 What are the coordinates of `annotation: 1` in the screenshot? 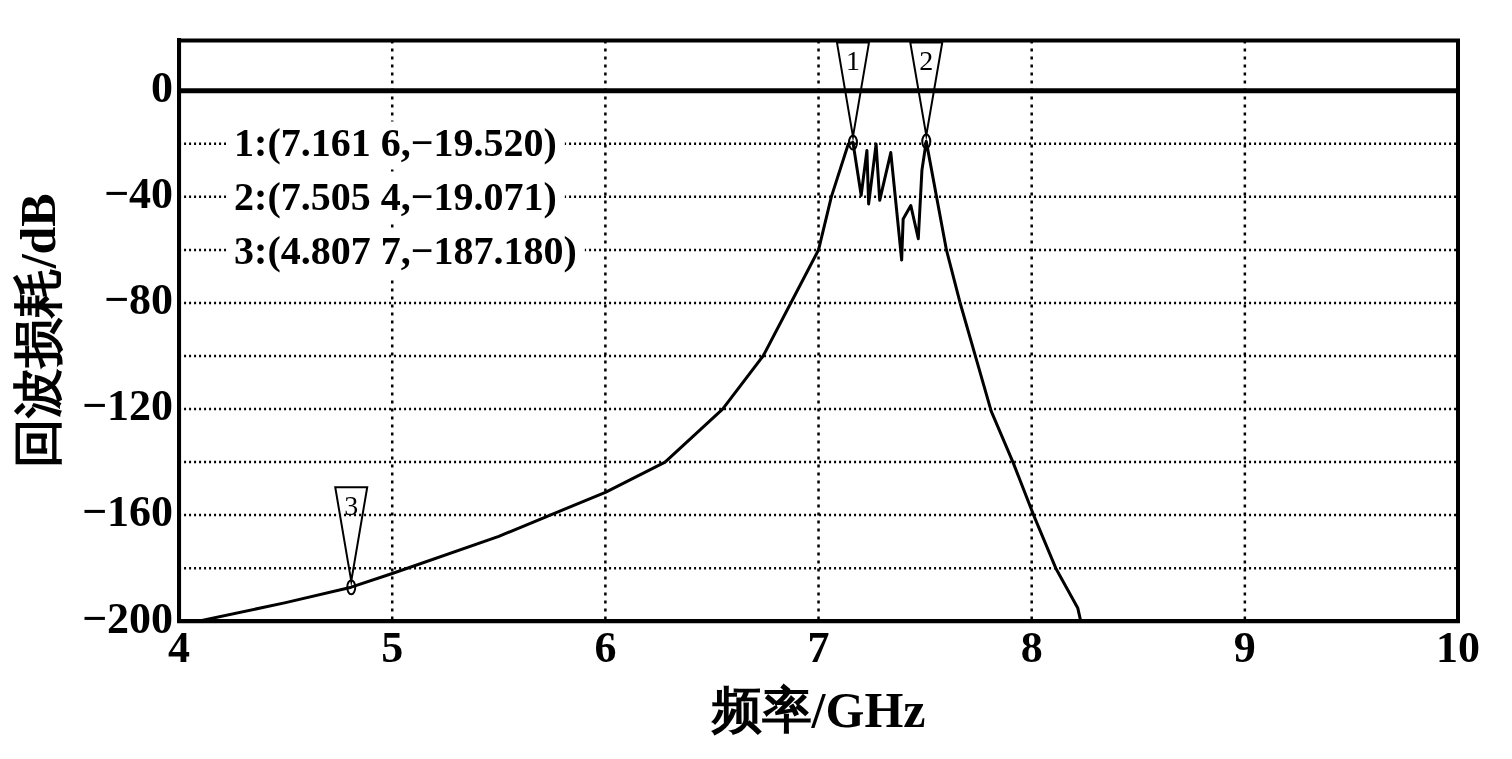 It's located at (852, 60).